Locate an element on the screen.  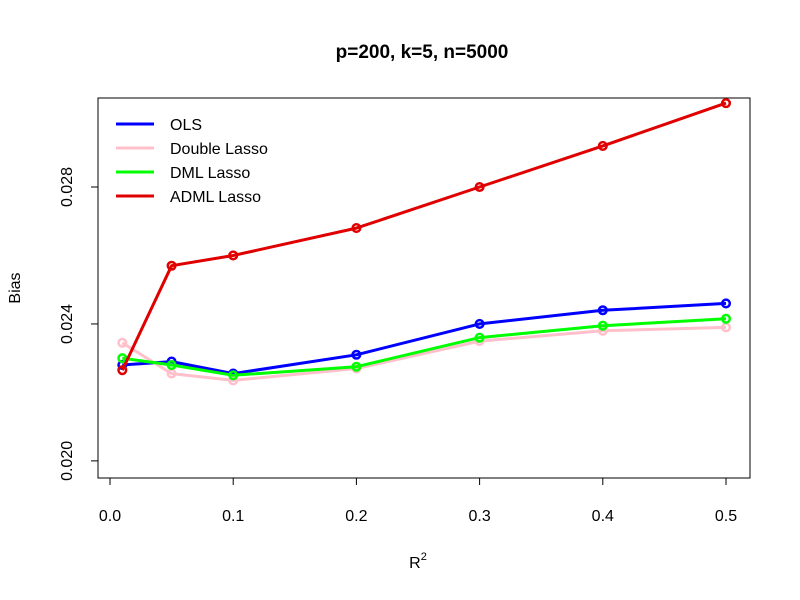
x-axis-label: R2 is located at coordinates (418, 561).